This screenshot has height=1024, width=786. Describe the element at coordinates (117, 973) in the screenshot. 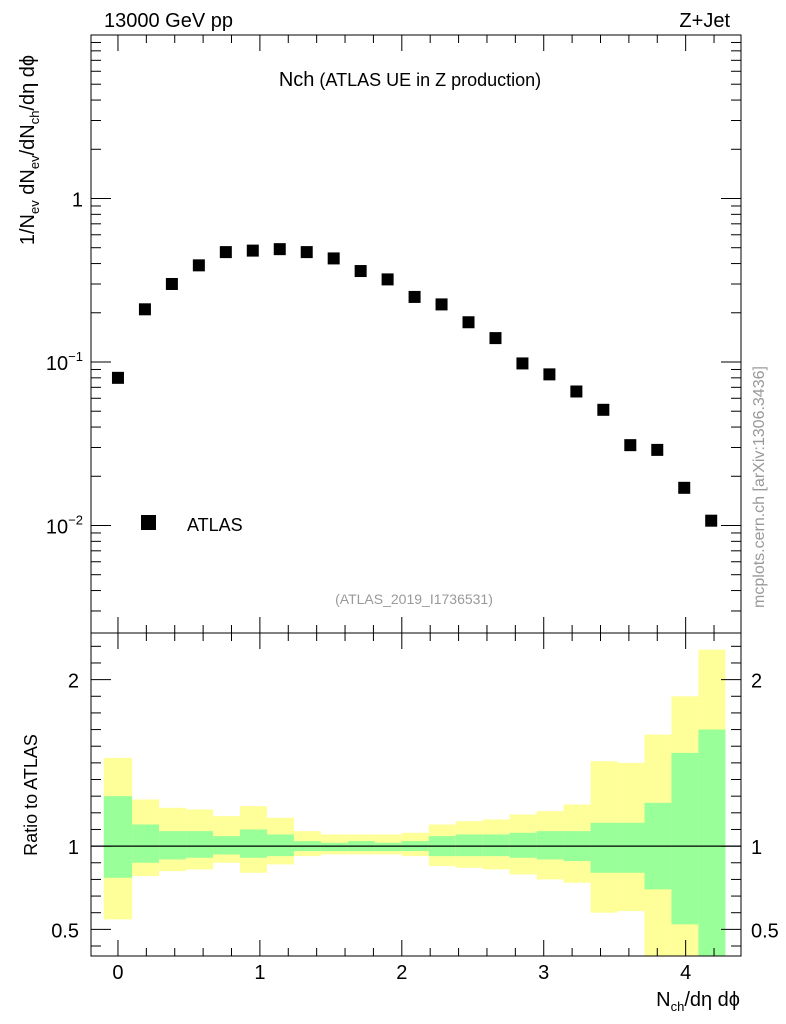

I see `x-tick-label: 0` at that location.